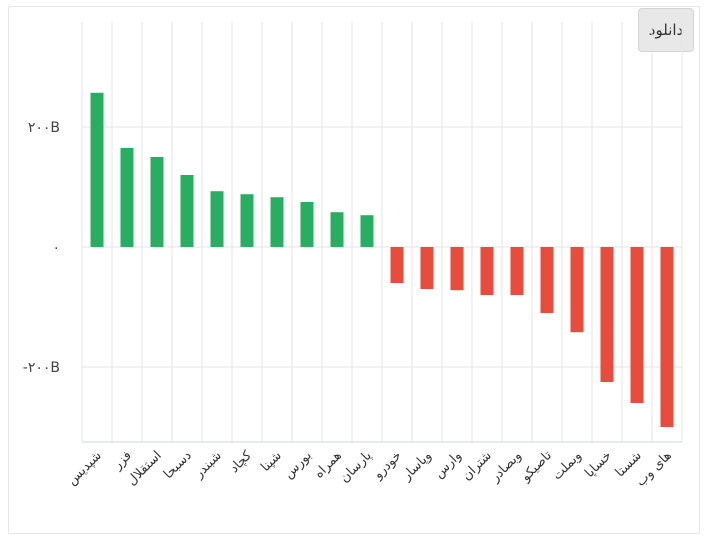 The width and height of the screenshot is (706, 538). What do you see at coordinates (298, 465) in the screenshot?
I see `x-tick-label: بورس` at bounding box center [298, 465].